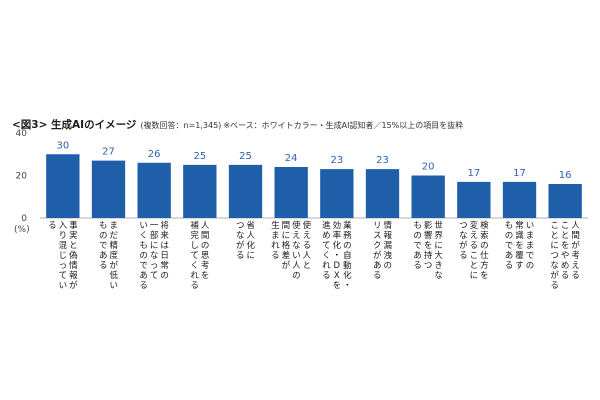 This screenshot has height=400, width=600. I want to click on category-char: 界, so click(438, 236).